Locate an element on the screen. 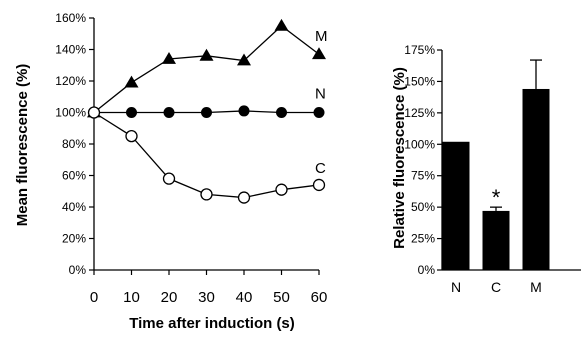  series-label-C: C is located at coordinates (320, 168).